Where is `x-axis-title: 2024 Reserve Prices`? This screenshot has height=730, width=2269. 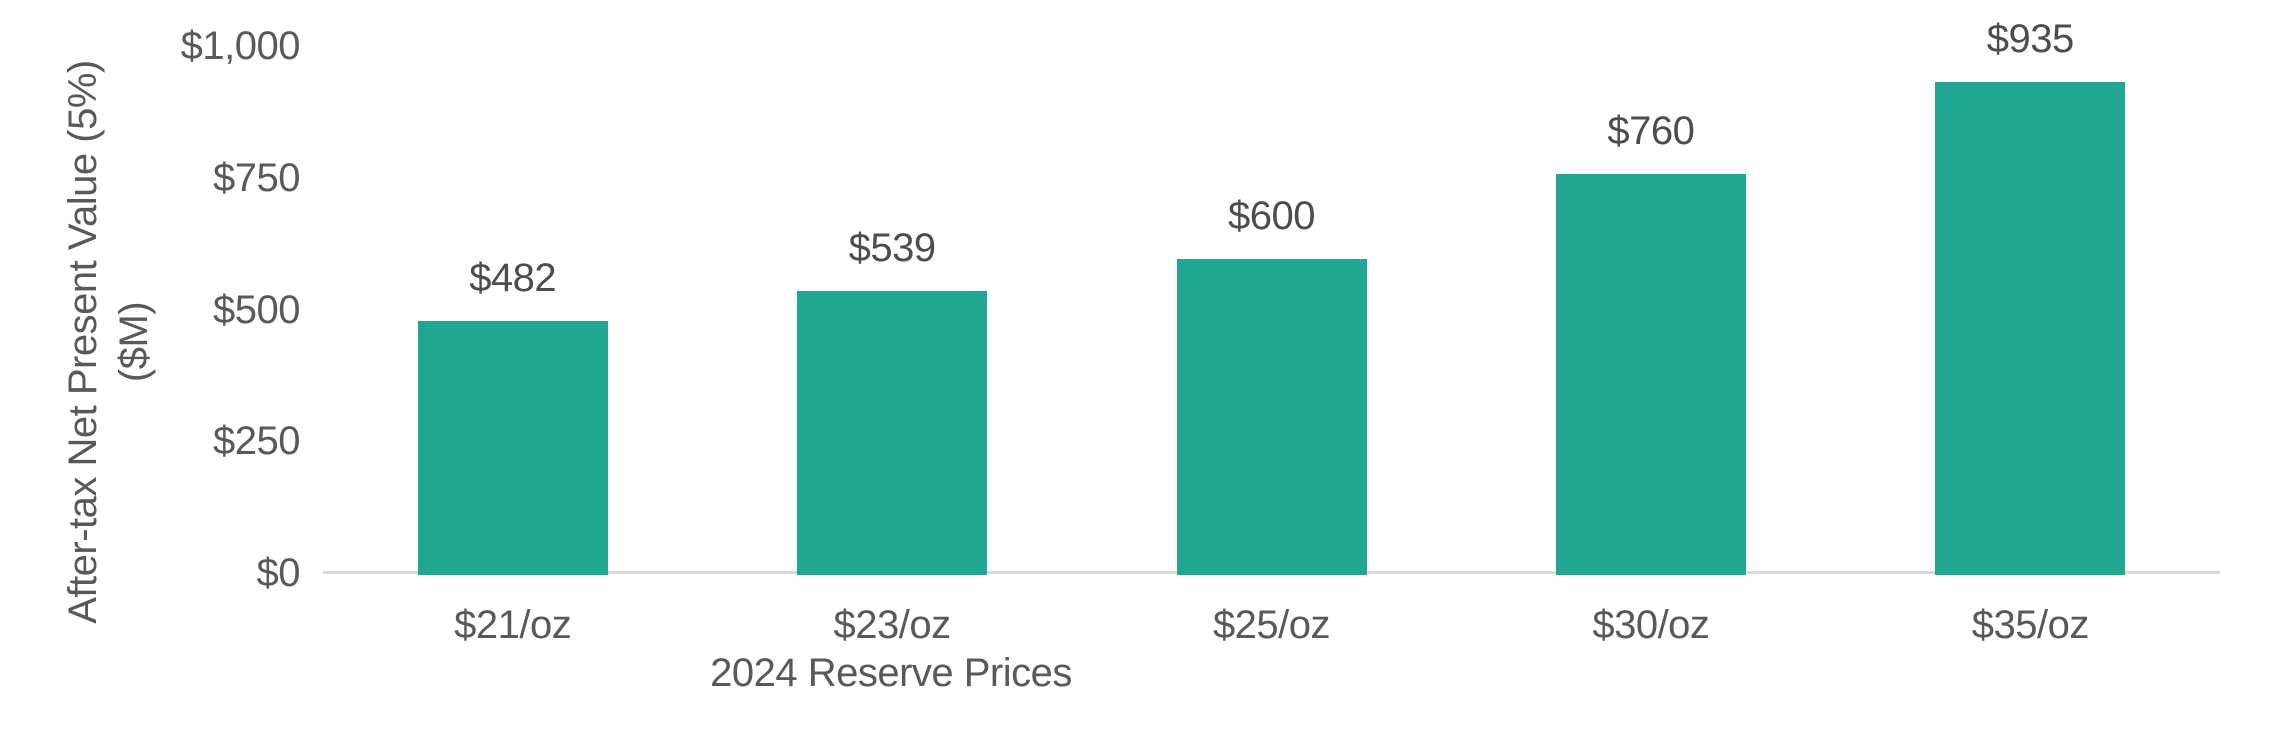
x-axis-title: 2024 Reserve Prices is located at coordinates (891, 673).